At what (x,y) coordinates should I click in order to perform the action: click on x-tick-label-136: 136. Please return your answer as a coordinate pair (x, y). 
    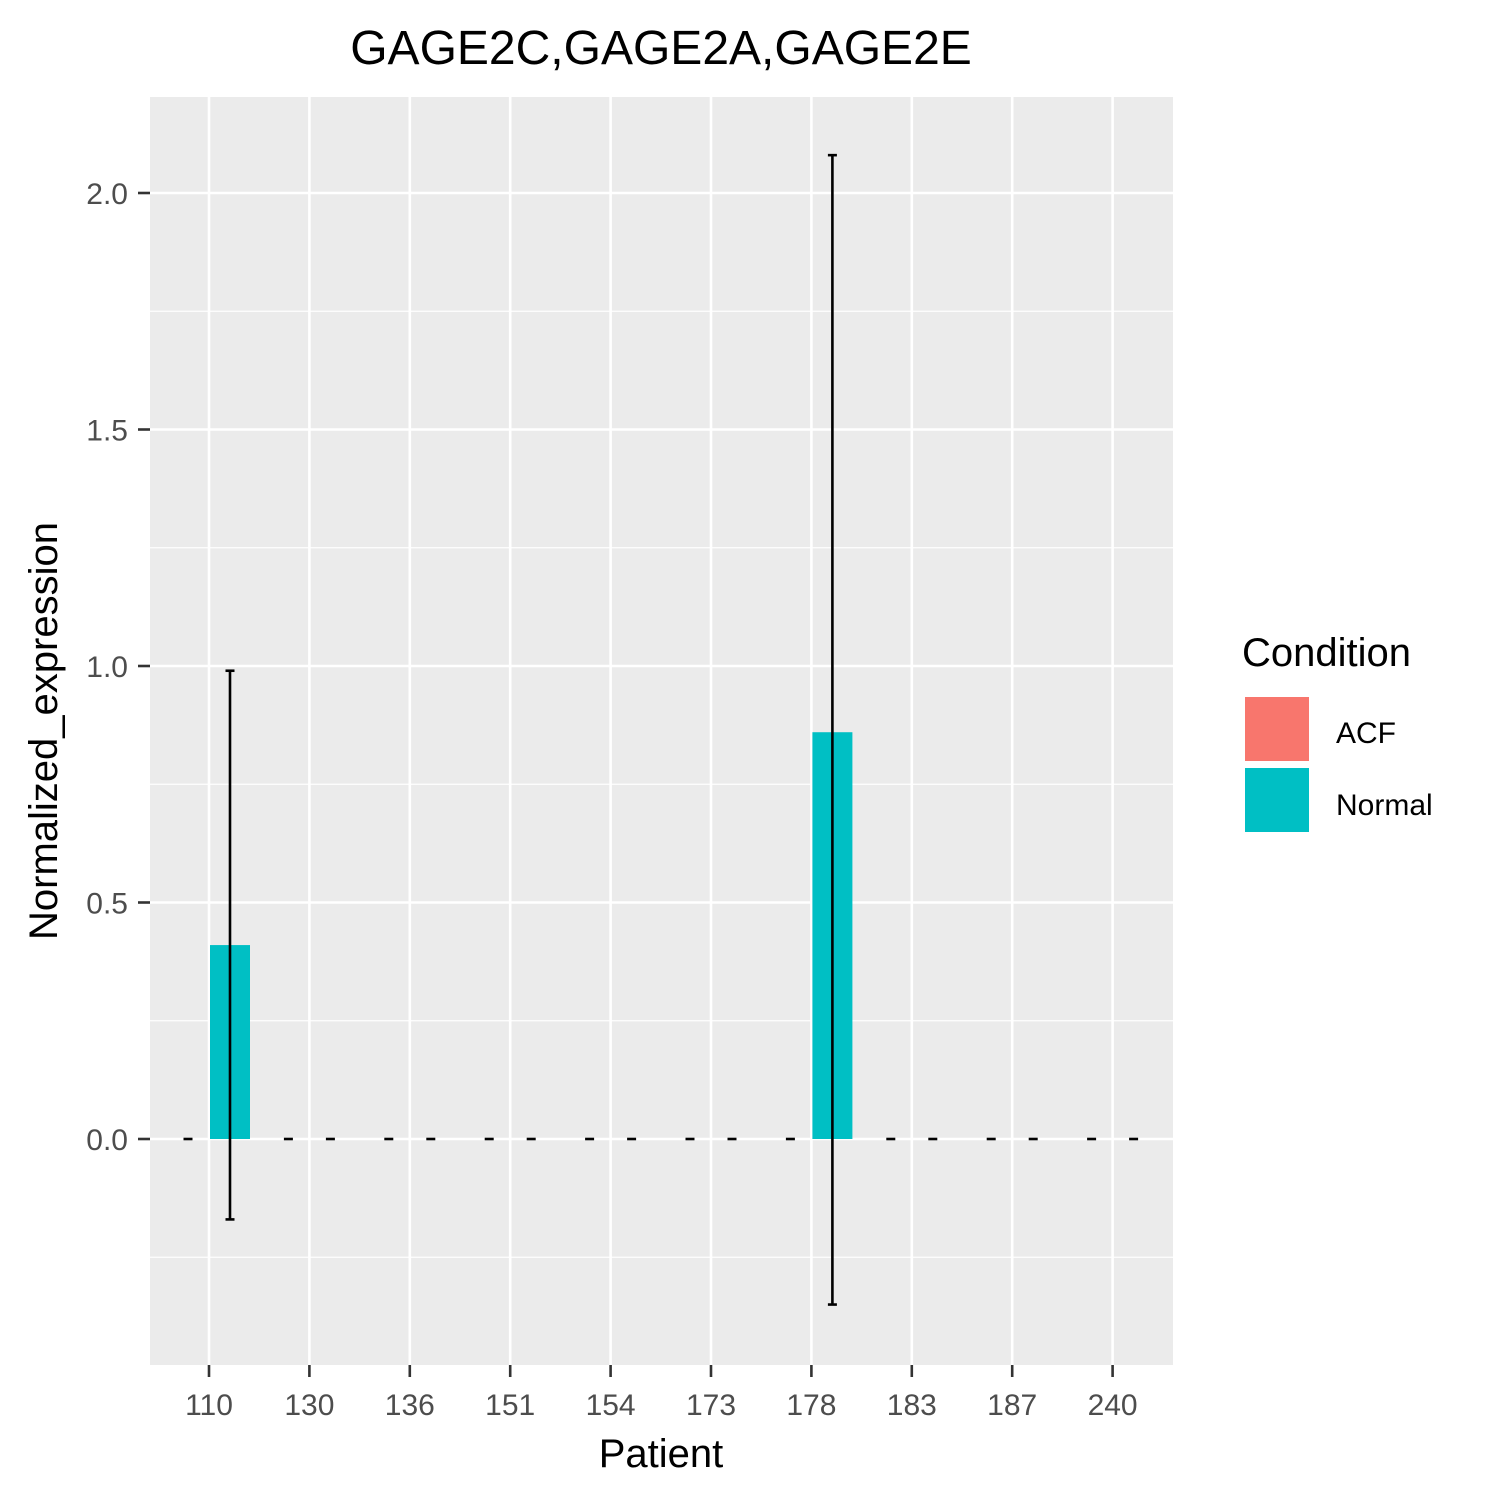
    Looking at the image, I should click on (410, 1405).